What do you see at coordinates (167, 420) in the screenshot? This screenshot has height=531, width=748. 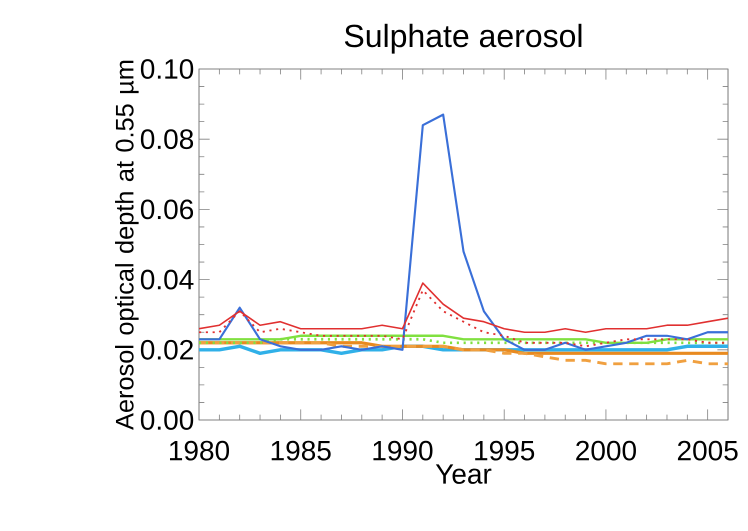 I see `y-tick-label: 0.00` at bounding box center [167, 420].